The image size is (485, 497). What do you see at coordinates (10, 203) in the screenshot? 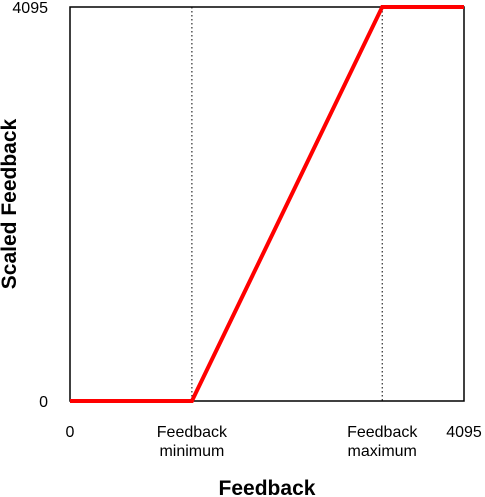
I see `y-axis-title: Scaled Feedback` at bounding box center [10, 203].